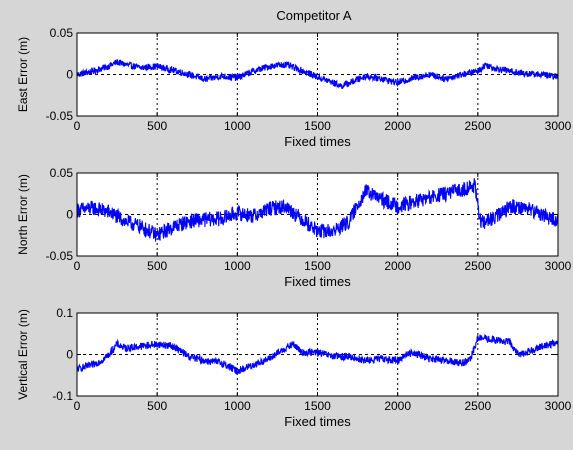 The height and width of the screenshot is (450, 573). I want to click on chart-title: Competitor A, so click(313, 15).